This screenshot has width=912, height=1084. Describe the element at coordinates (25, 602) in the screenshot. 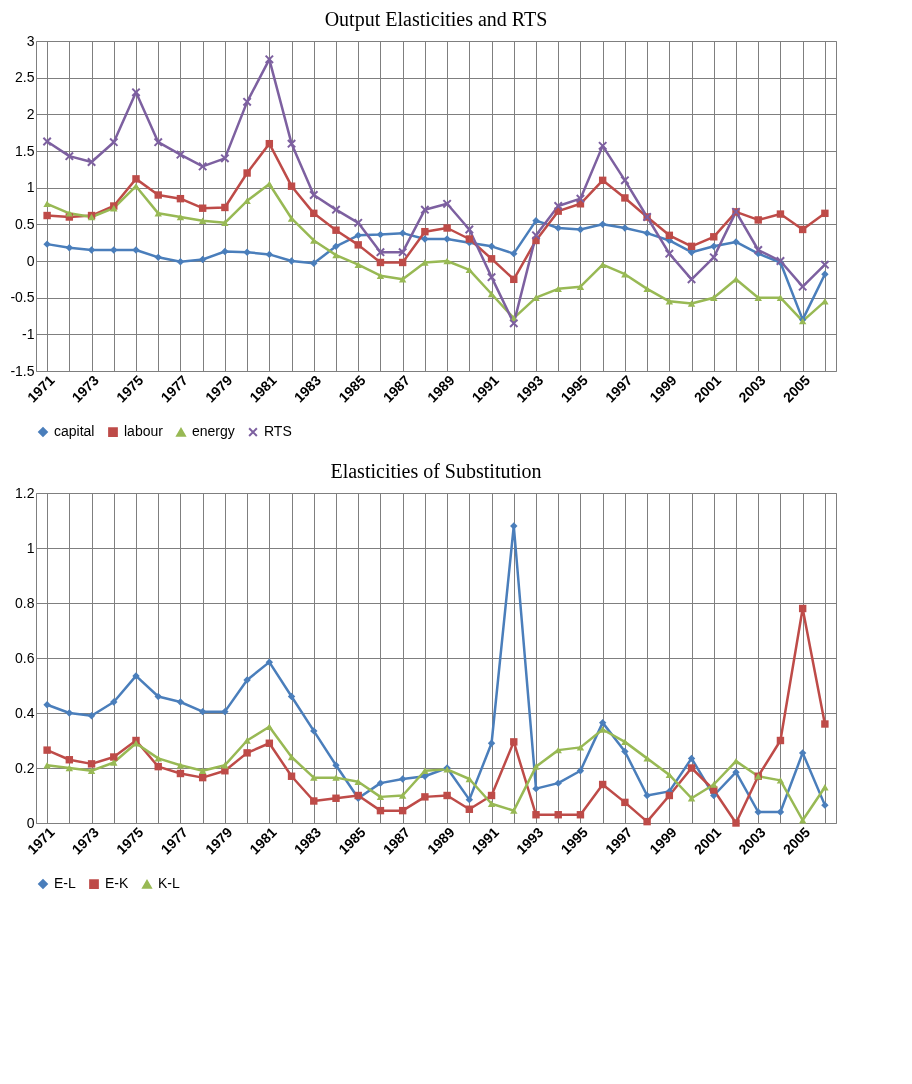

I see `y-tick-label: 0.8` at that location.